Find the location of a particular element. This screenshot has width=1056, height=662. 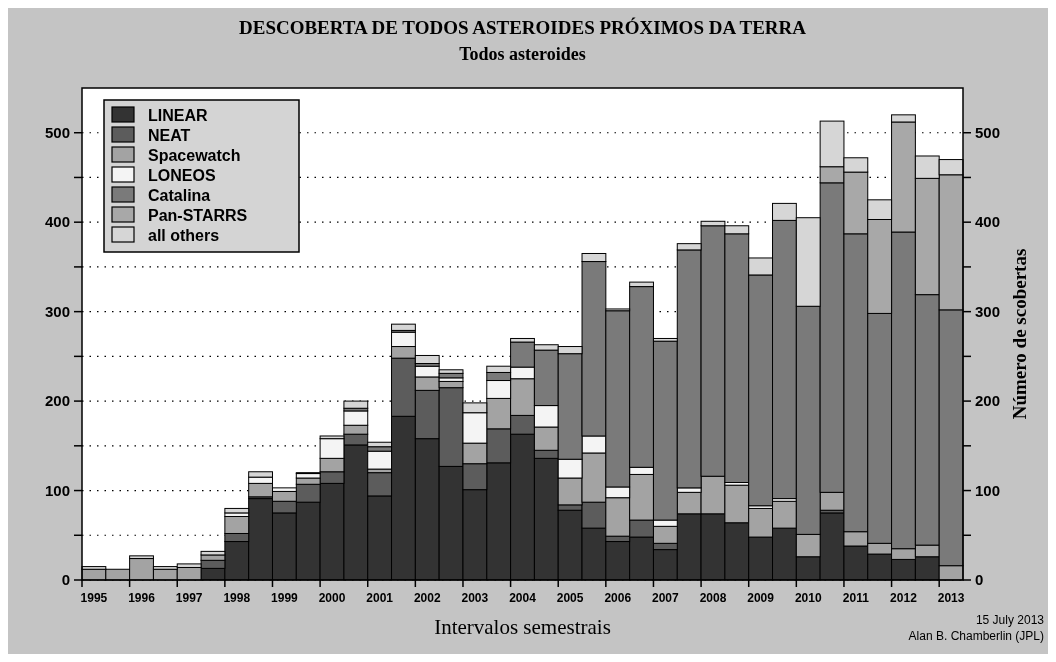

x-tick-label: 2013 is located at coordinates (951, 598).